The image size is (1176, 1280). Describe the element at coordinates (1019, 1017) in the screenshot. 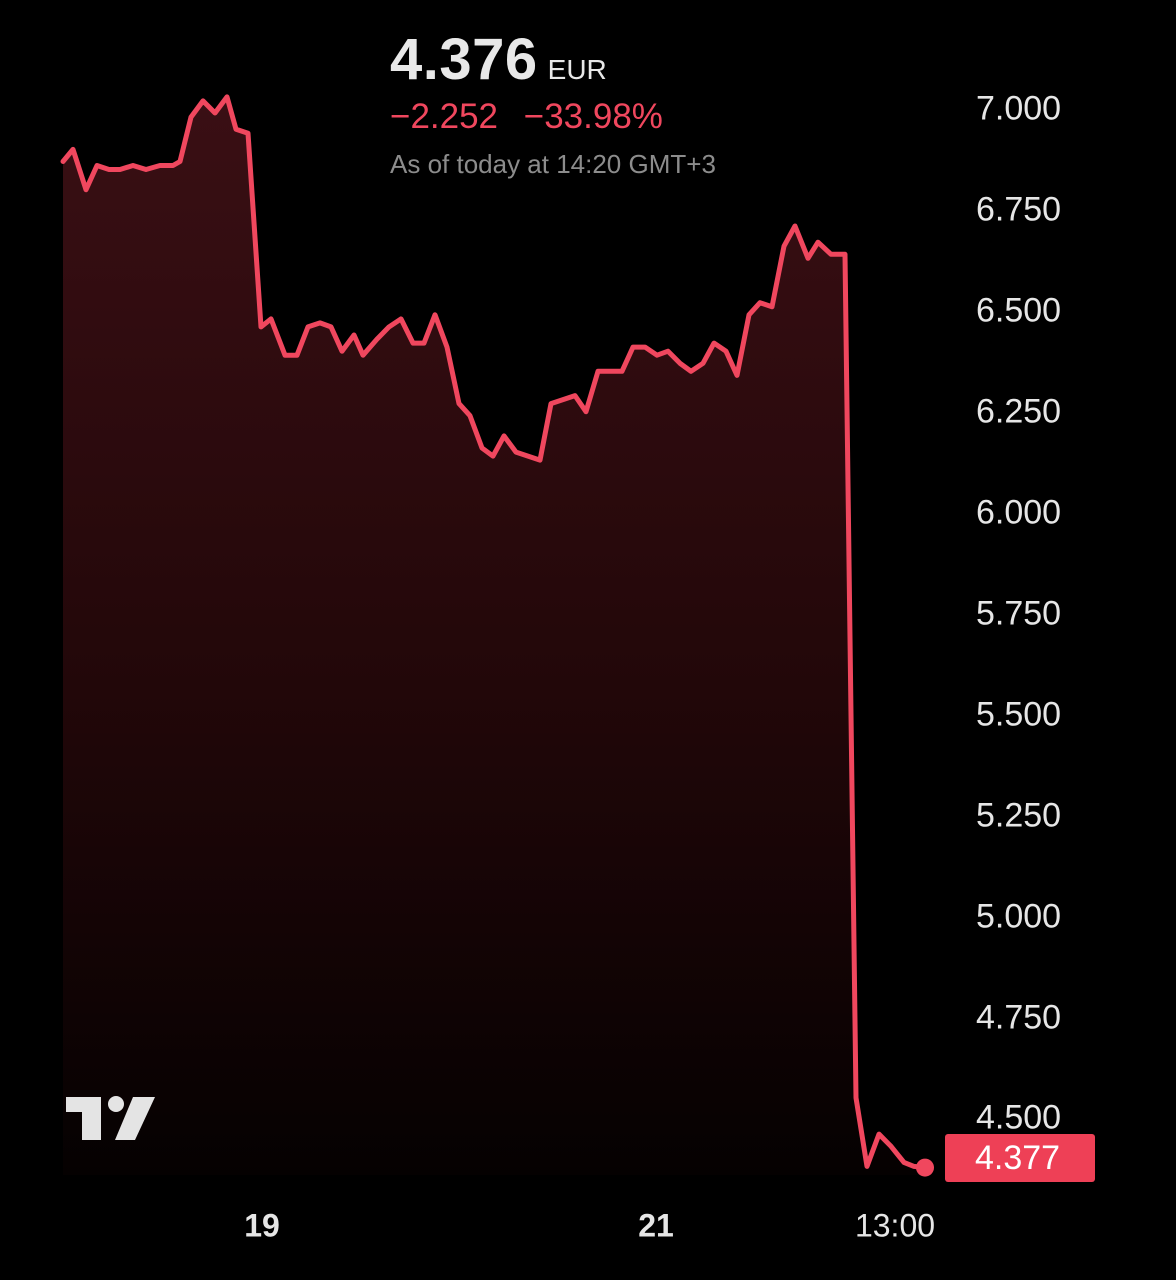

I see `y-tick-label: 4.750` at that location.